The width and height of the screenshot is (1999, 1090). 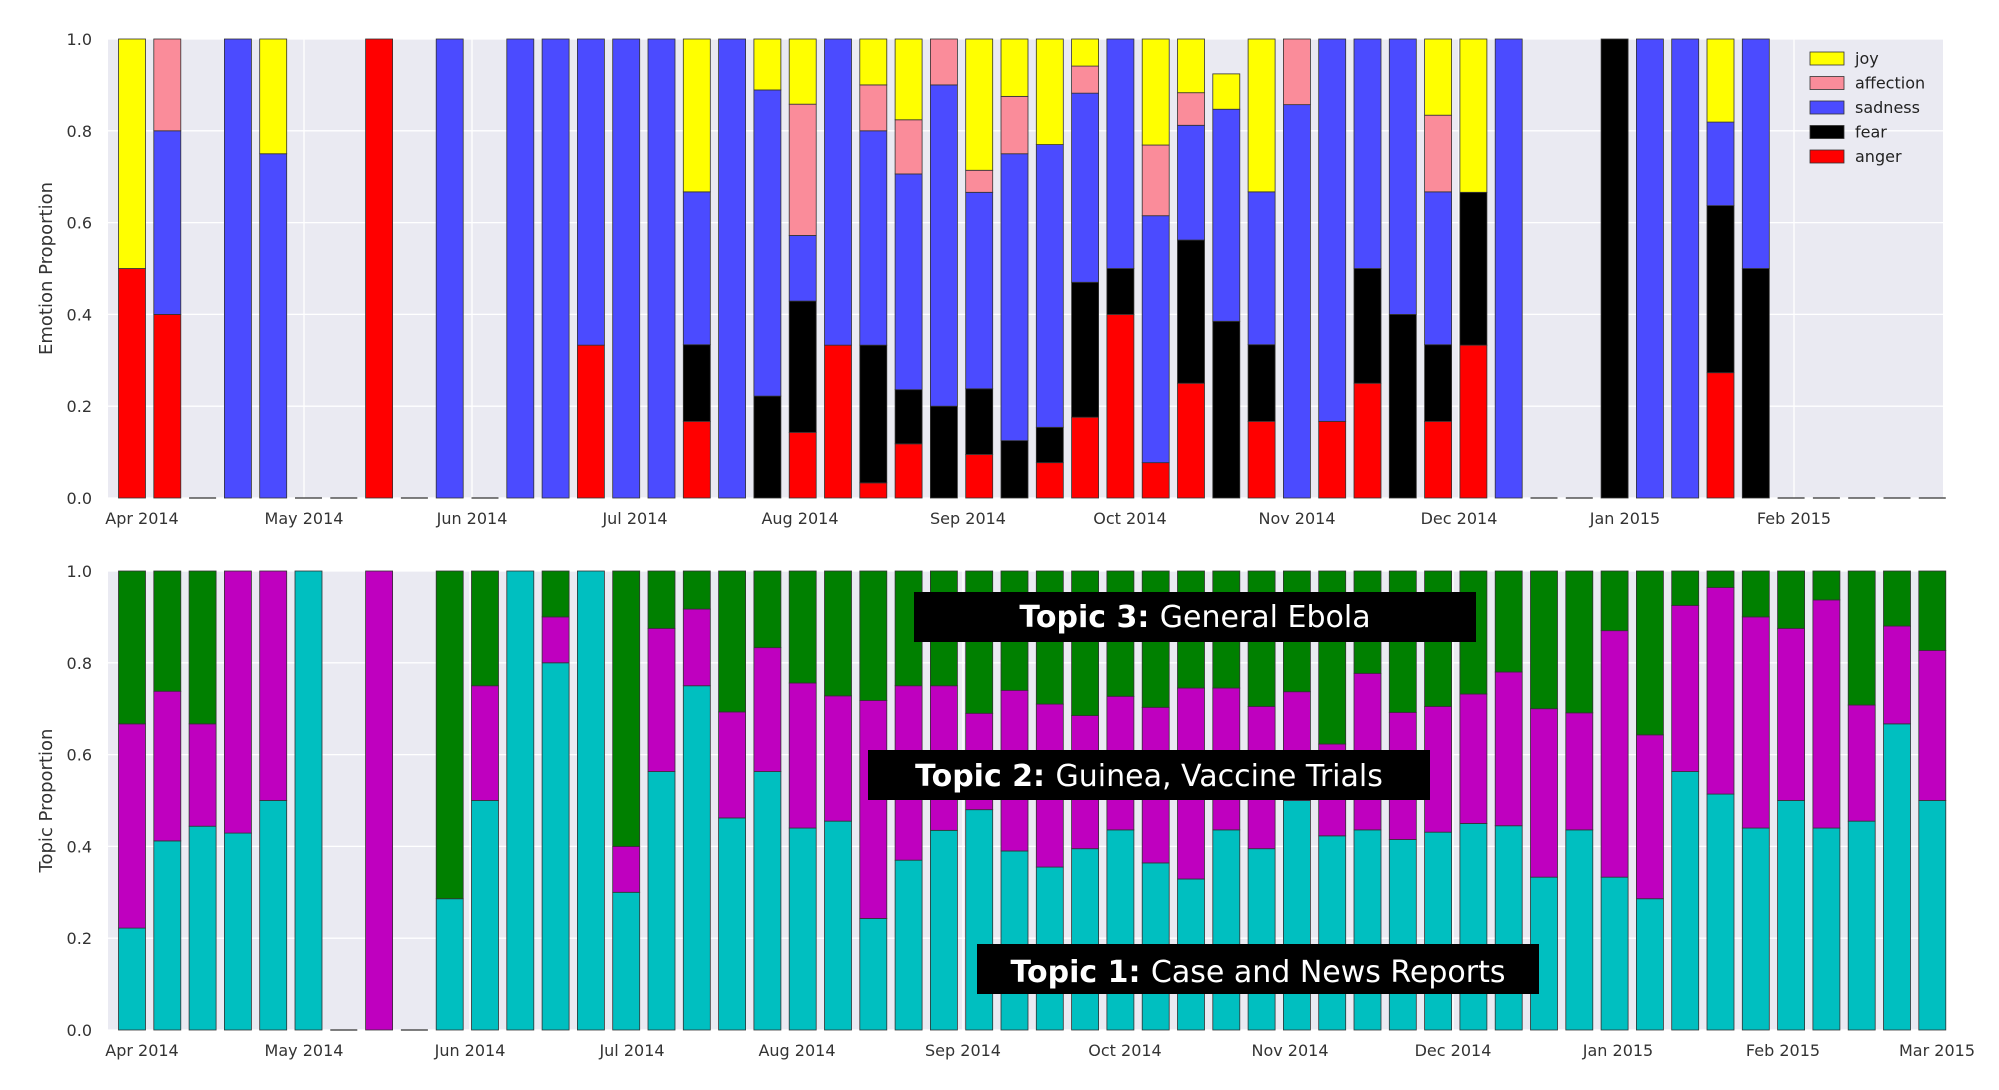 What do you see at coordinates (79, 223) in the screenshot?
I see `y-tick-label: 0.6` at bounding box center [79, 223].